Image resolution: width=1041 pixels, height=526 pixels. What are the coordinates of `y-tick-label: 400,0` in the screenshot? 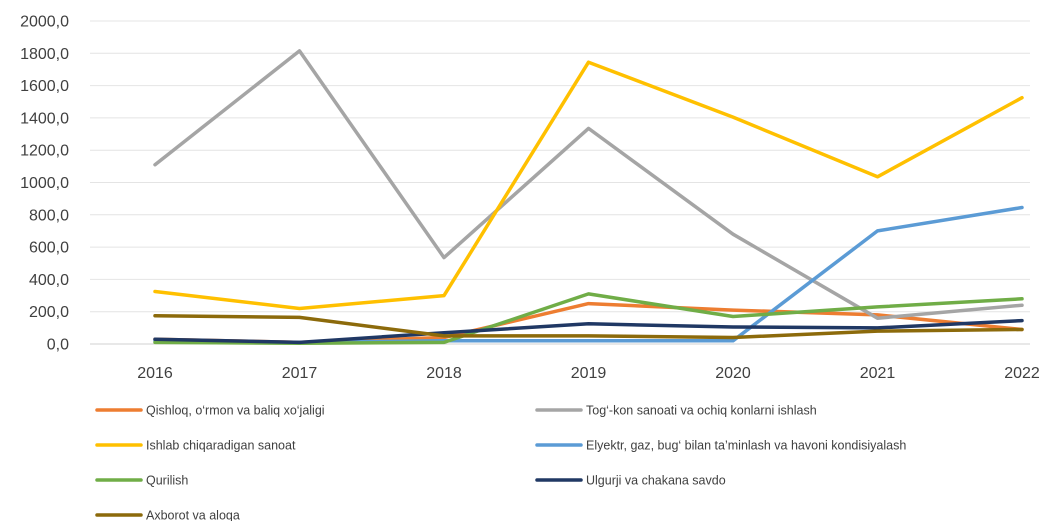 It's located at (49, 280).